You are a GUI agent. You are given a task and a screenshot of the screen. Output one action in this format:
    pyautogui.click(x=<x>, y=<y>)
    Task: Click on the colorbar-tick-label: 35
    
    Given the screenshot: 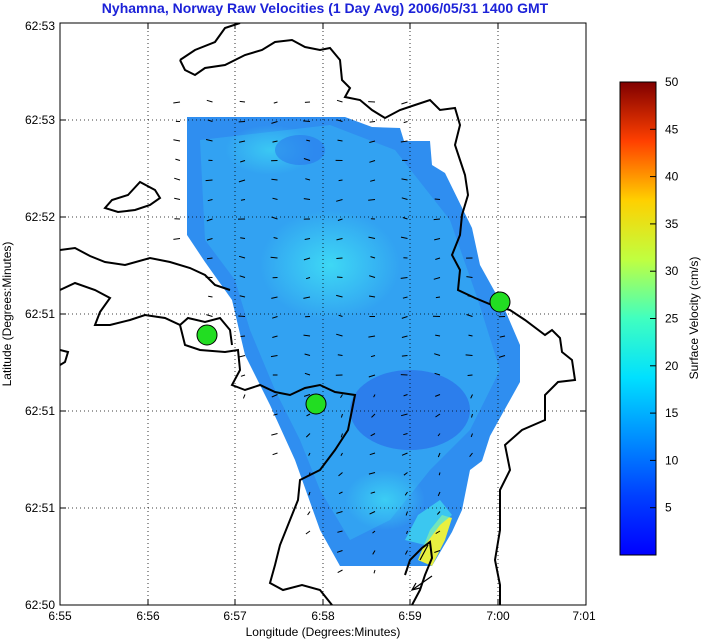 What is the action you would take?
    pyautogui.click(x=672, y=224)
    